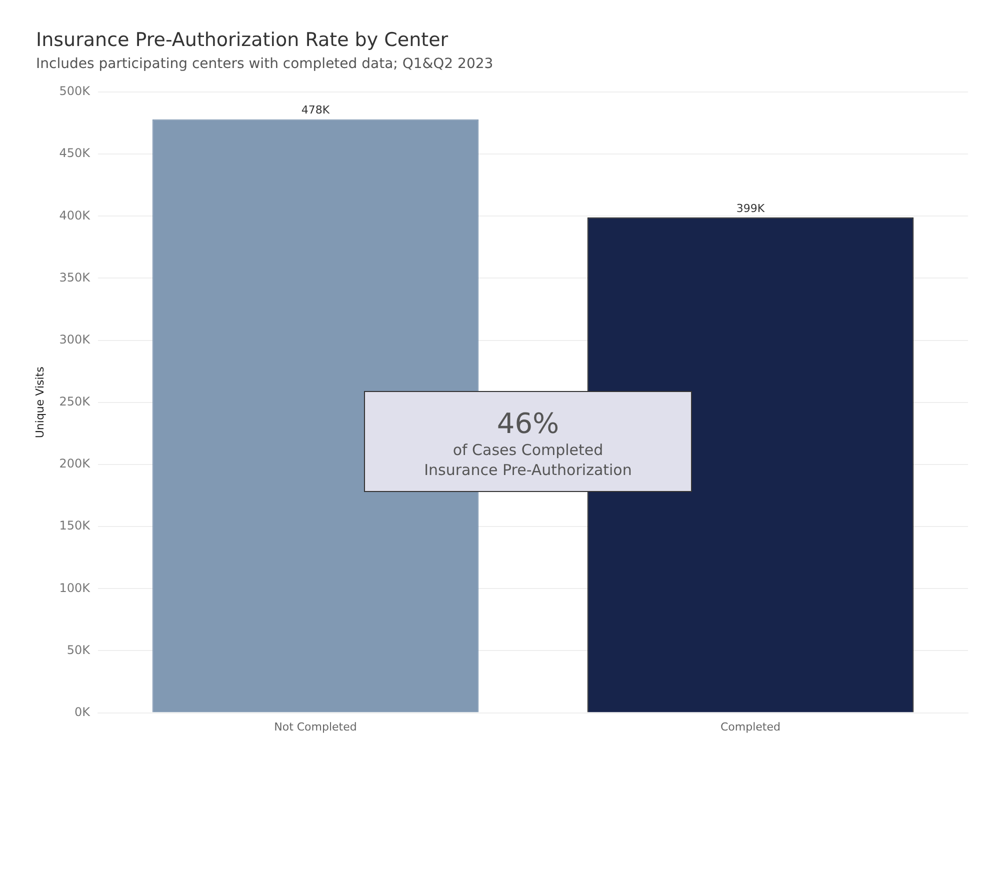 Image resolution: width=1000 pixels, height=882 pixels. Describe the element at coordinates (39, 402) in the screenshot. I see `y-axis-title: Unique Visits` at that location.